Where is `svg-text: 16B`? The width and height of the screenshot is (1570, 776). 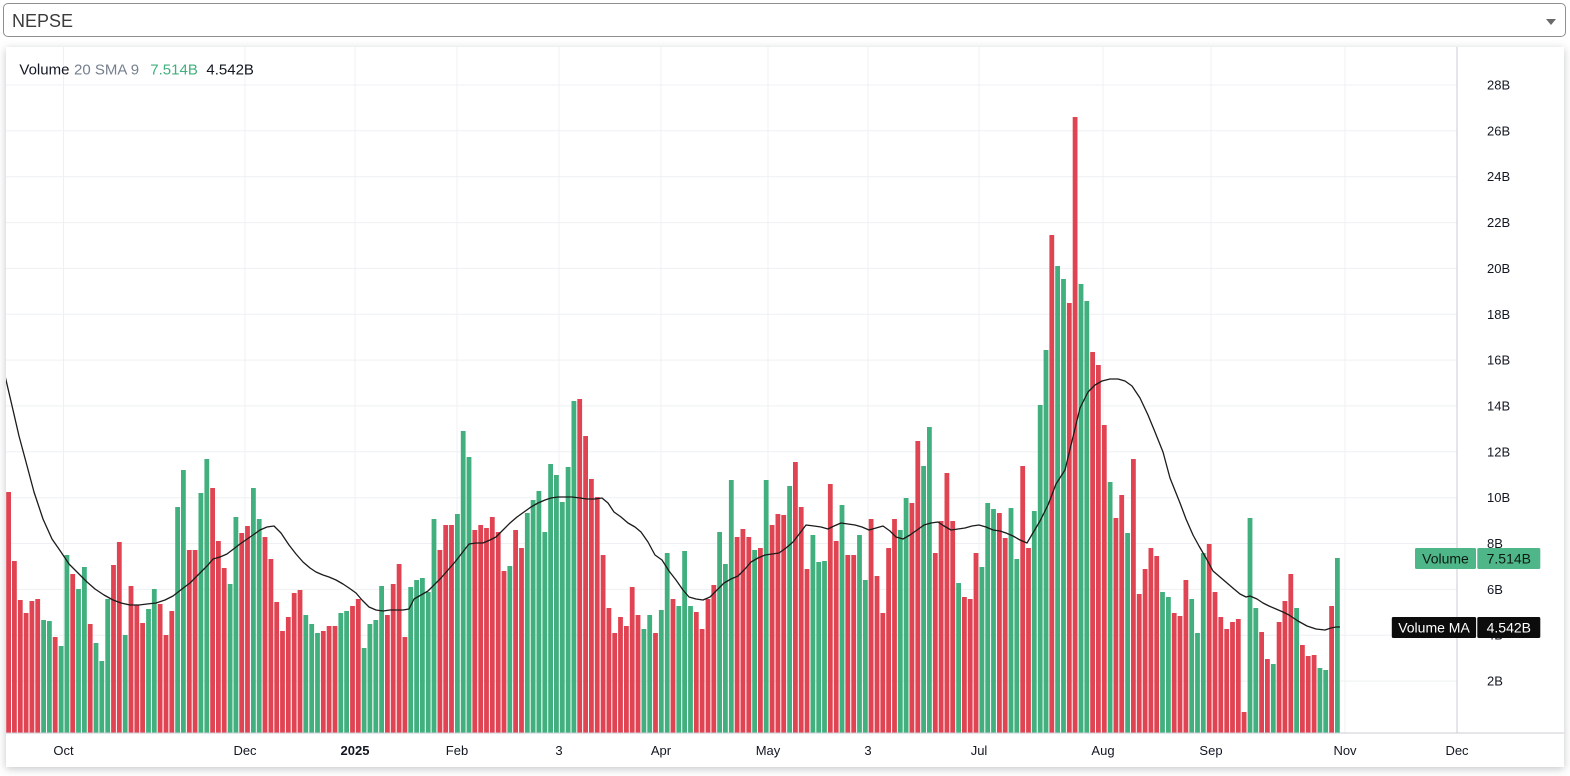 svg-text: 16B is located at coordinates (1498, 360).